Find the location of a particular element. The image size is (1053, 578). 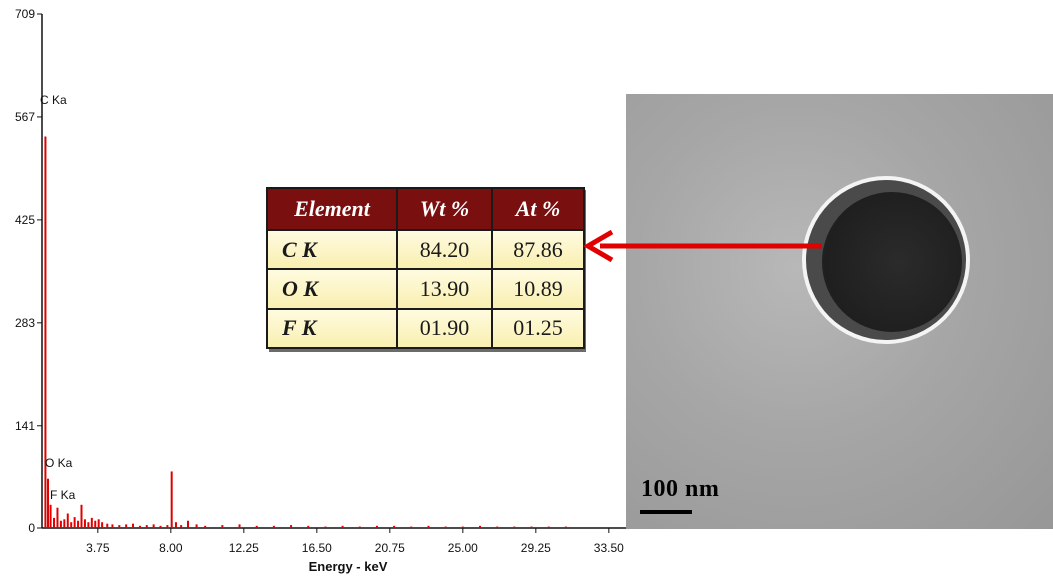

header-at: At % is located at coordinates (538, 209).